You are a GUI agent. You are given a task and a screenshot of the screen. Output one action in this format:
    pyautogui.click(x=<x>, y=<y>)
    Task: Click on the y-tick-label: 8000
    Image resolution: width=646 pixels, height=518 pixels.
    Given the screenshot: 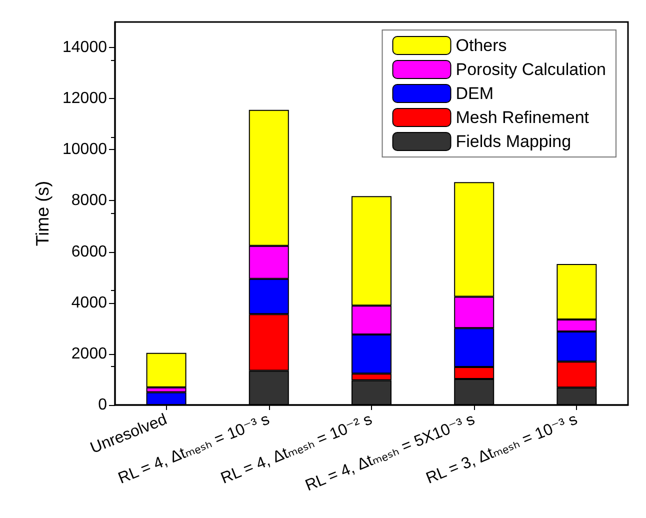 What is the action you would take?
    pyautogui.click(x=89, y=201)
    